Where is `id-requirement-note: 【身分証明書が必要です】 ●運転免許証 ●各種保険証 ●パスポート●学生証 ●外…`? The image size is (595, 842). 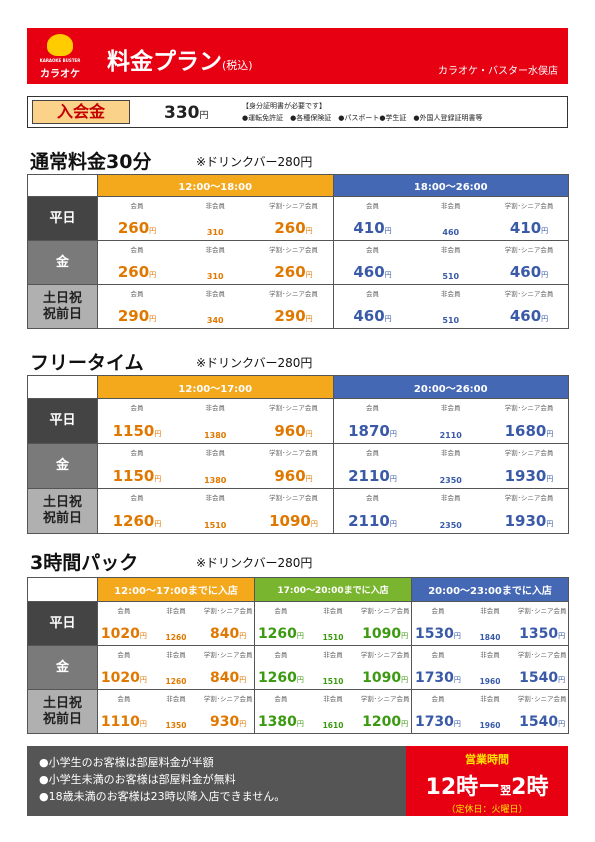 id-requirement-note: 【身分証明書が必要です】 ●運転免許証 ●各種保険証 ●パスポート●学生証 ●外… is located at coordinates (362, 112).